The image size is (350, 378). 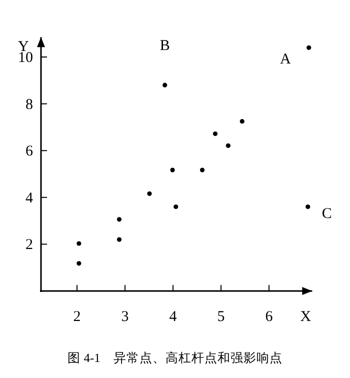 What do you see at coordinates (125, 317) in the screenshot?
I see `x-tick-label: 3` at bounding box center [125, 317].